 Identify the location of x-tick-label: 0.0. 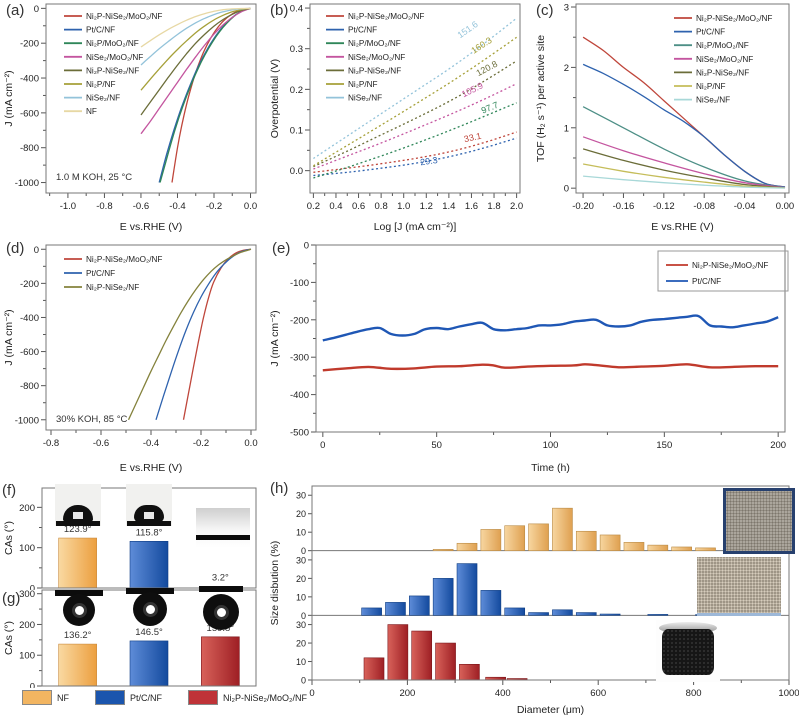
(250, 206).